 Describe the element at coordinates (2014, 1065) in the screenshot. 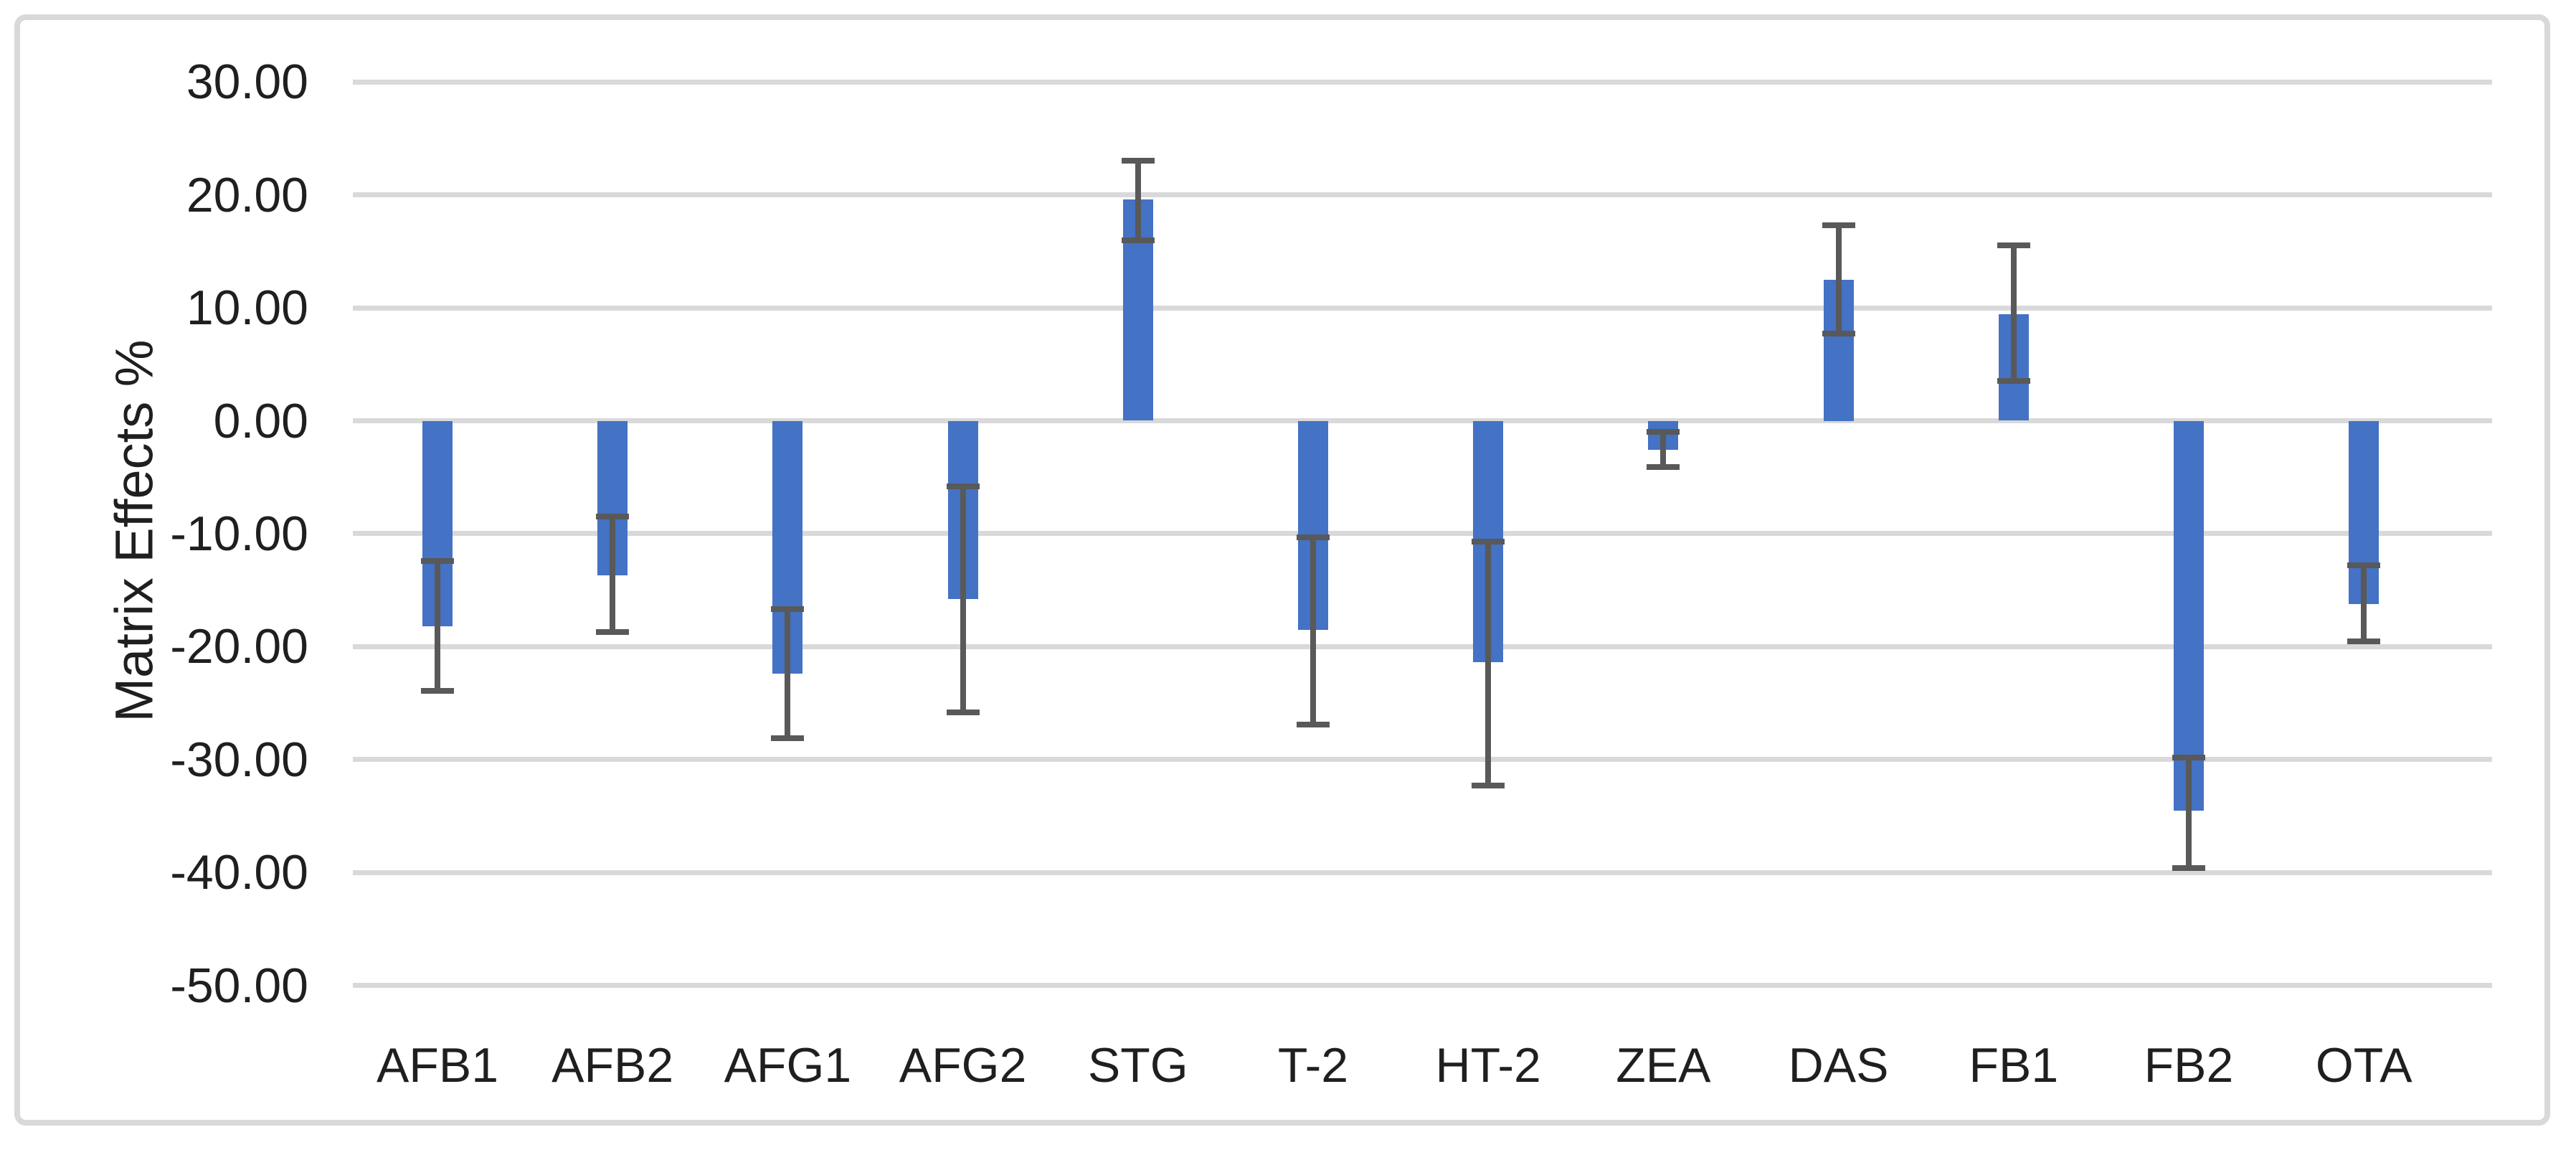

I see `x-category-label-fb1: FB1` at that location.